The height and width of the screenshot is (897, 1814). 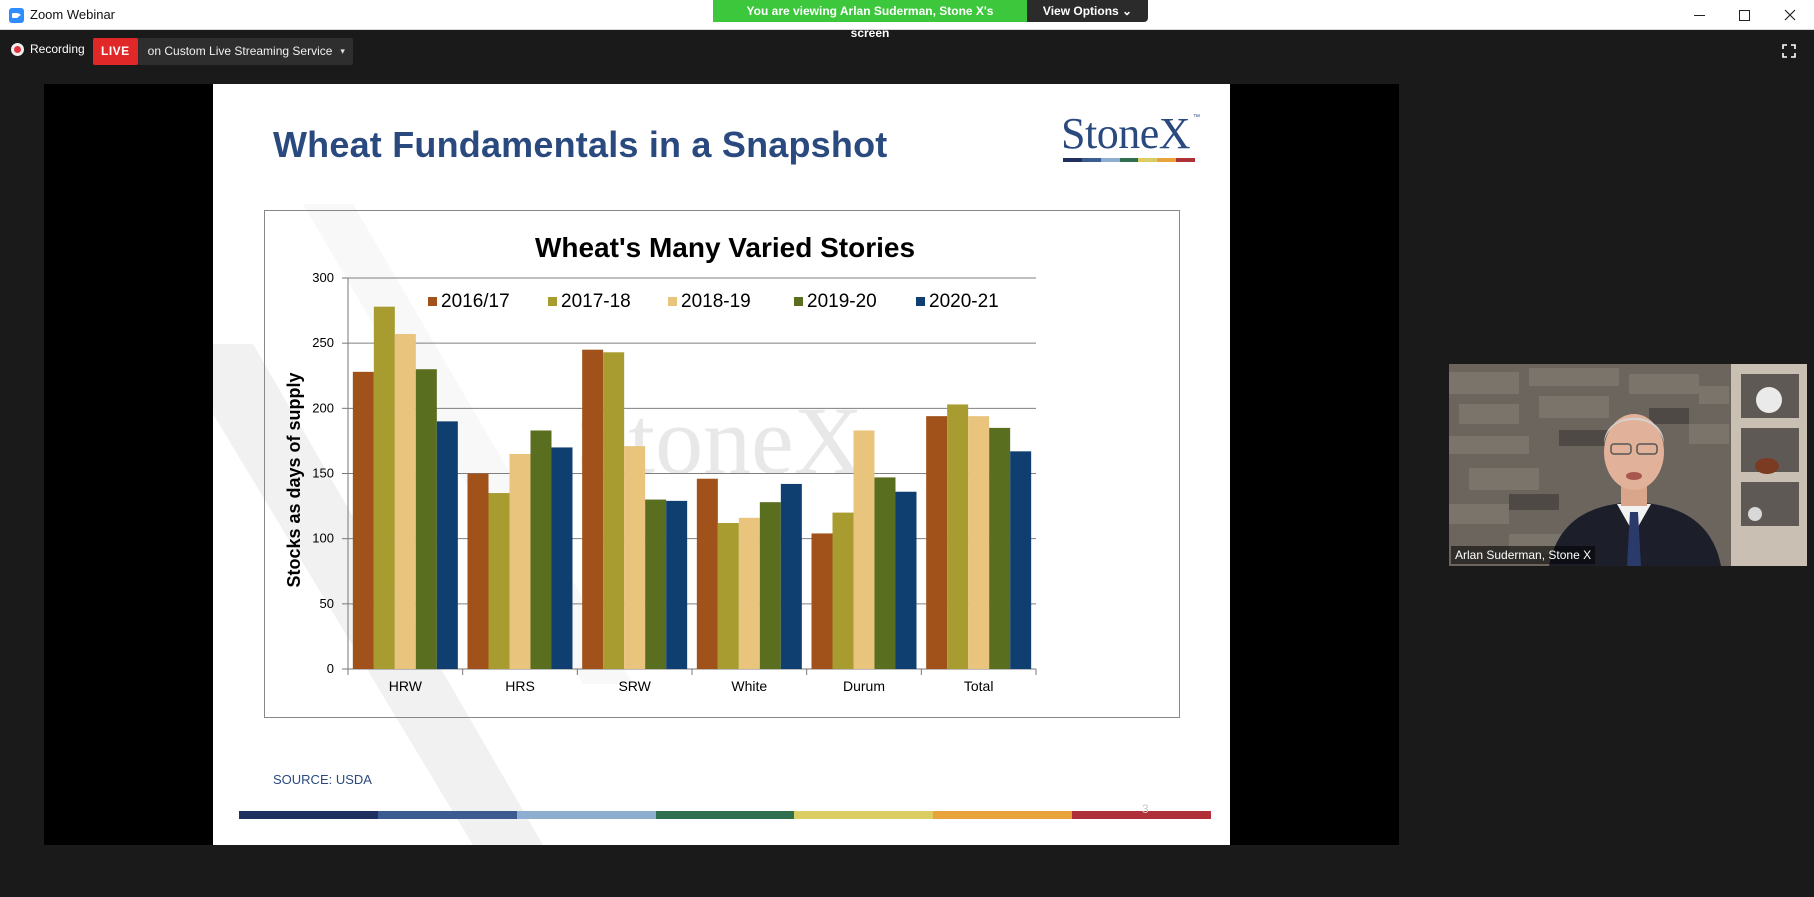 I want to click on live-badge: LIVE, so click(x=115, y=51).